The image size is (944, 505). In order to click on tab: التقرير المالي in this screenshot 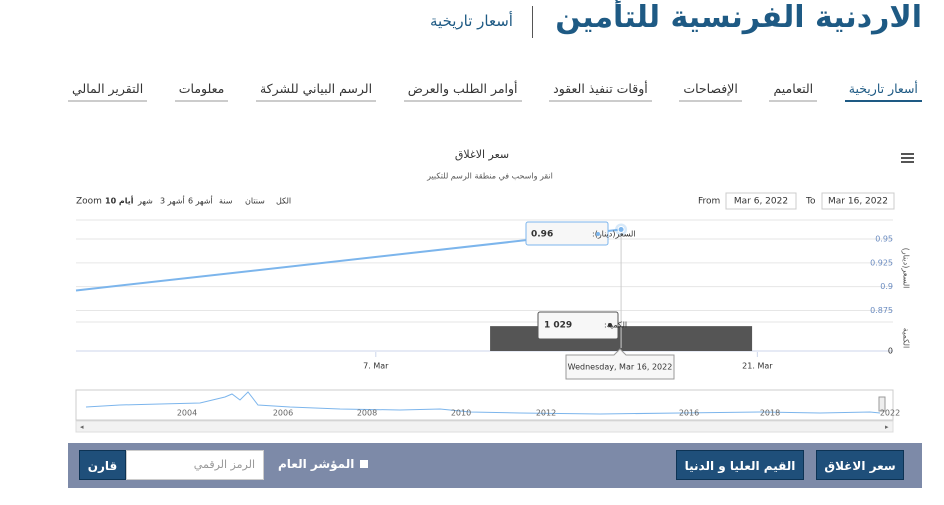, I will do `click(108, 90)`.